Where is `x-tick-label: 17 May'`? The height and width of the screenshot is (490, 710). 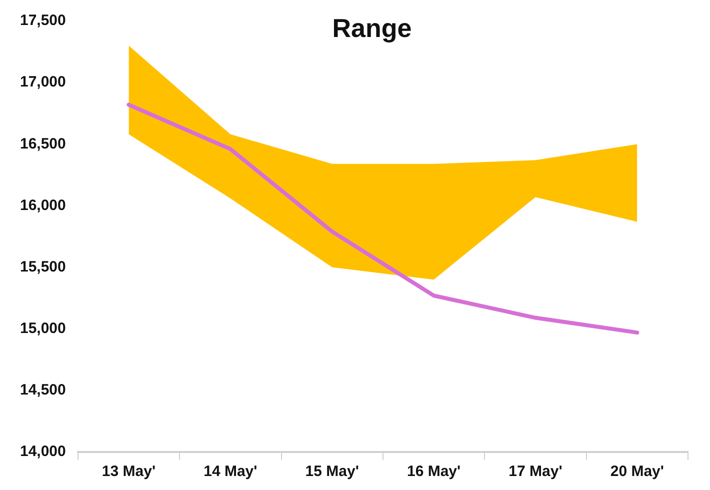 x-tick-label: 17 May' is located at coordinates (535, 471).